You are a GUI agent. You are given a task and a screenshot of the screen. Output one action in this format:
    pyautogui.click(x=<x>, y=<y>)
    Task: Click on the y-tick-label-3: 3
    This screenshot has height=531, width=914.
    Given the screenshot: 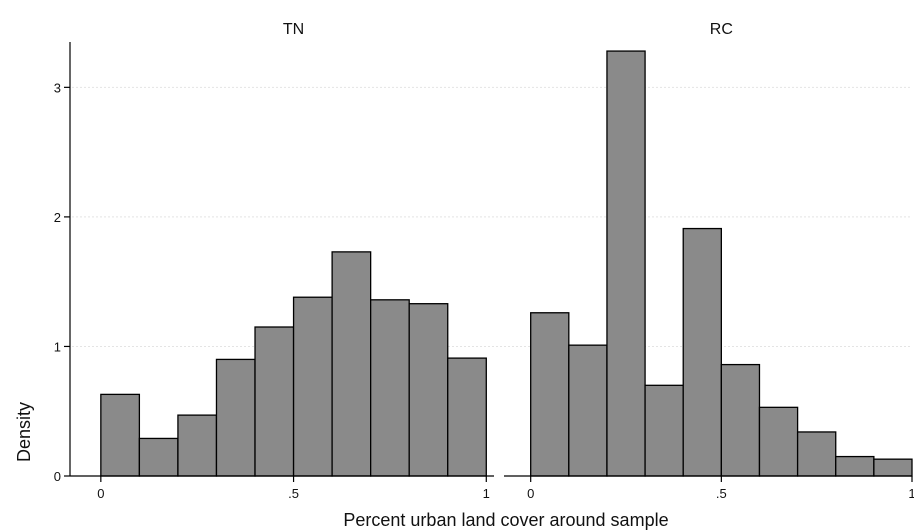 What is the action you would take?
    pyautogui.click(x=57, y=87)
    